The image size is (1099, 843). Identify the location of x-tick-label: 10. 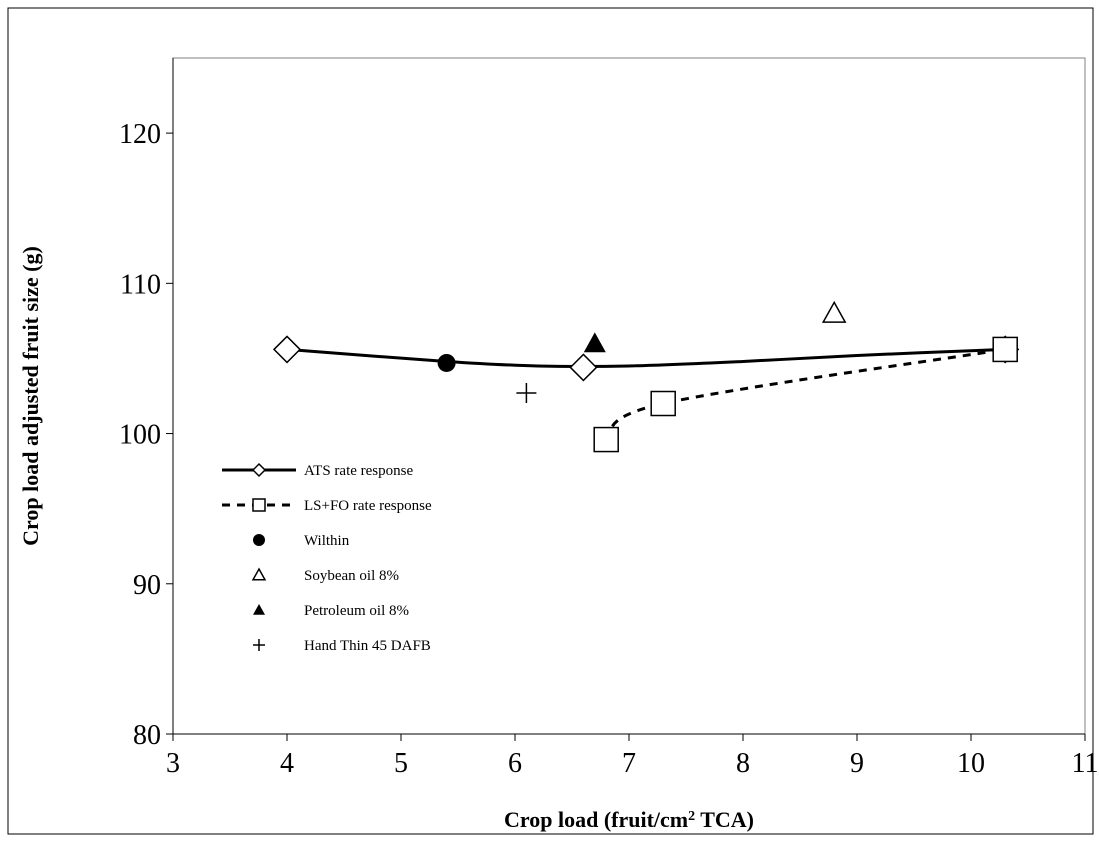
(971, 763).